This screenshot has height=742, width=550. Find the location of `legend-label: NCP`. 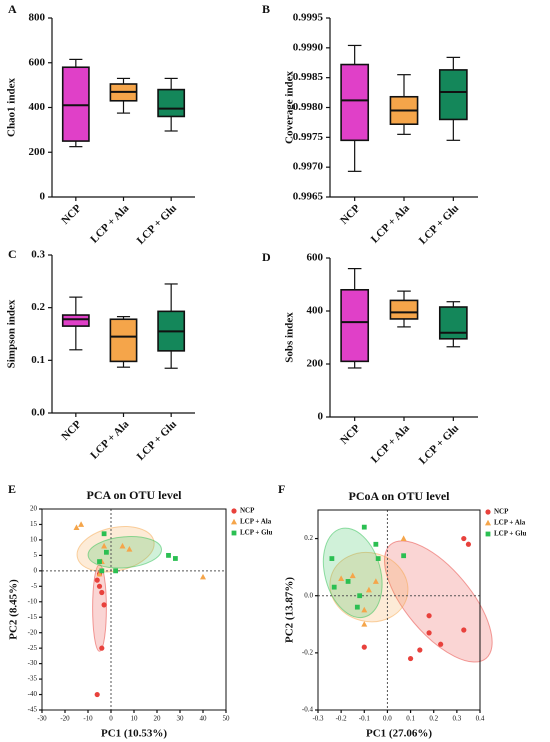

legend-label: NCP is located at coordinates (247, 511).